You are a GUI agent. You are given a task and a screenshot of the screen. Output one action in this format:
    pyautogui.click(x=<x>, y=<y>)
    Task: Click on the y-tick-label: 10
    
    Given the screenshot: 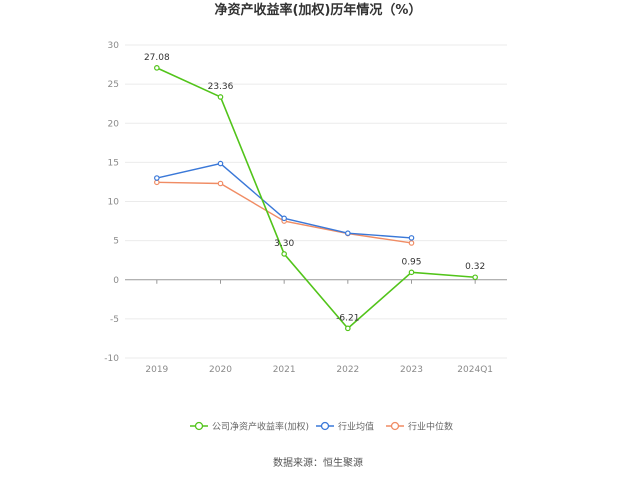 What is the action you would take?
    pyautogui.click(x=114, y=203)
    